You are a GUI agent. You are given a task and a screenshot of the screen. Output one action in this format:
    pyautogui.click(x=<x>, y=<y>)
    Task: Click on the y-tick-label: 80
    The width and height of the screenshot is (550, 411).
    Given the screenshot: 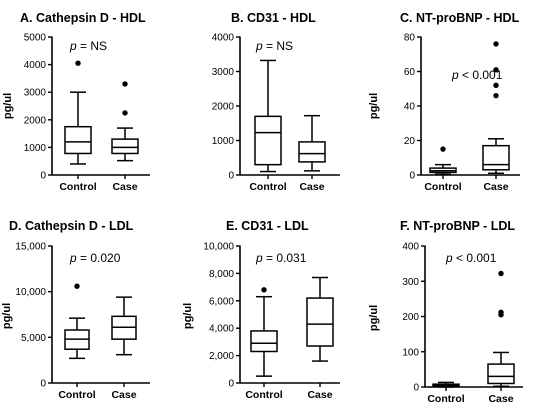 What is the action you would take?
    pyautogui.click(x=410, y=38)
    